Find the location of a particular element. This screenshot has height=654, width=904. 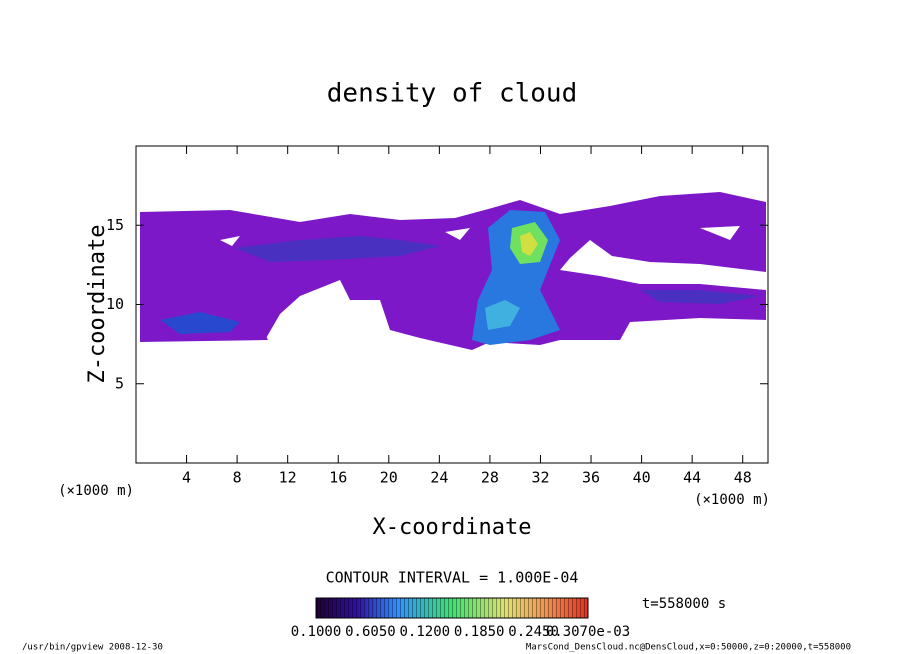

x-tick-label: 28 is located at coordinates (490, 478).